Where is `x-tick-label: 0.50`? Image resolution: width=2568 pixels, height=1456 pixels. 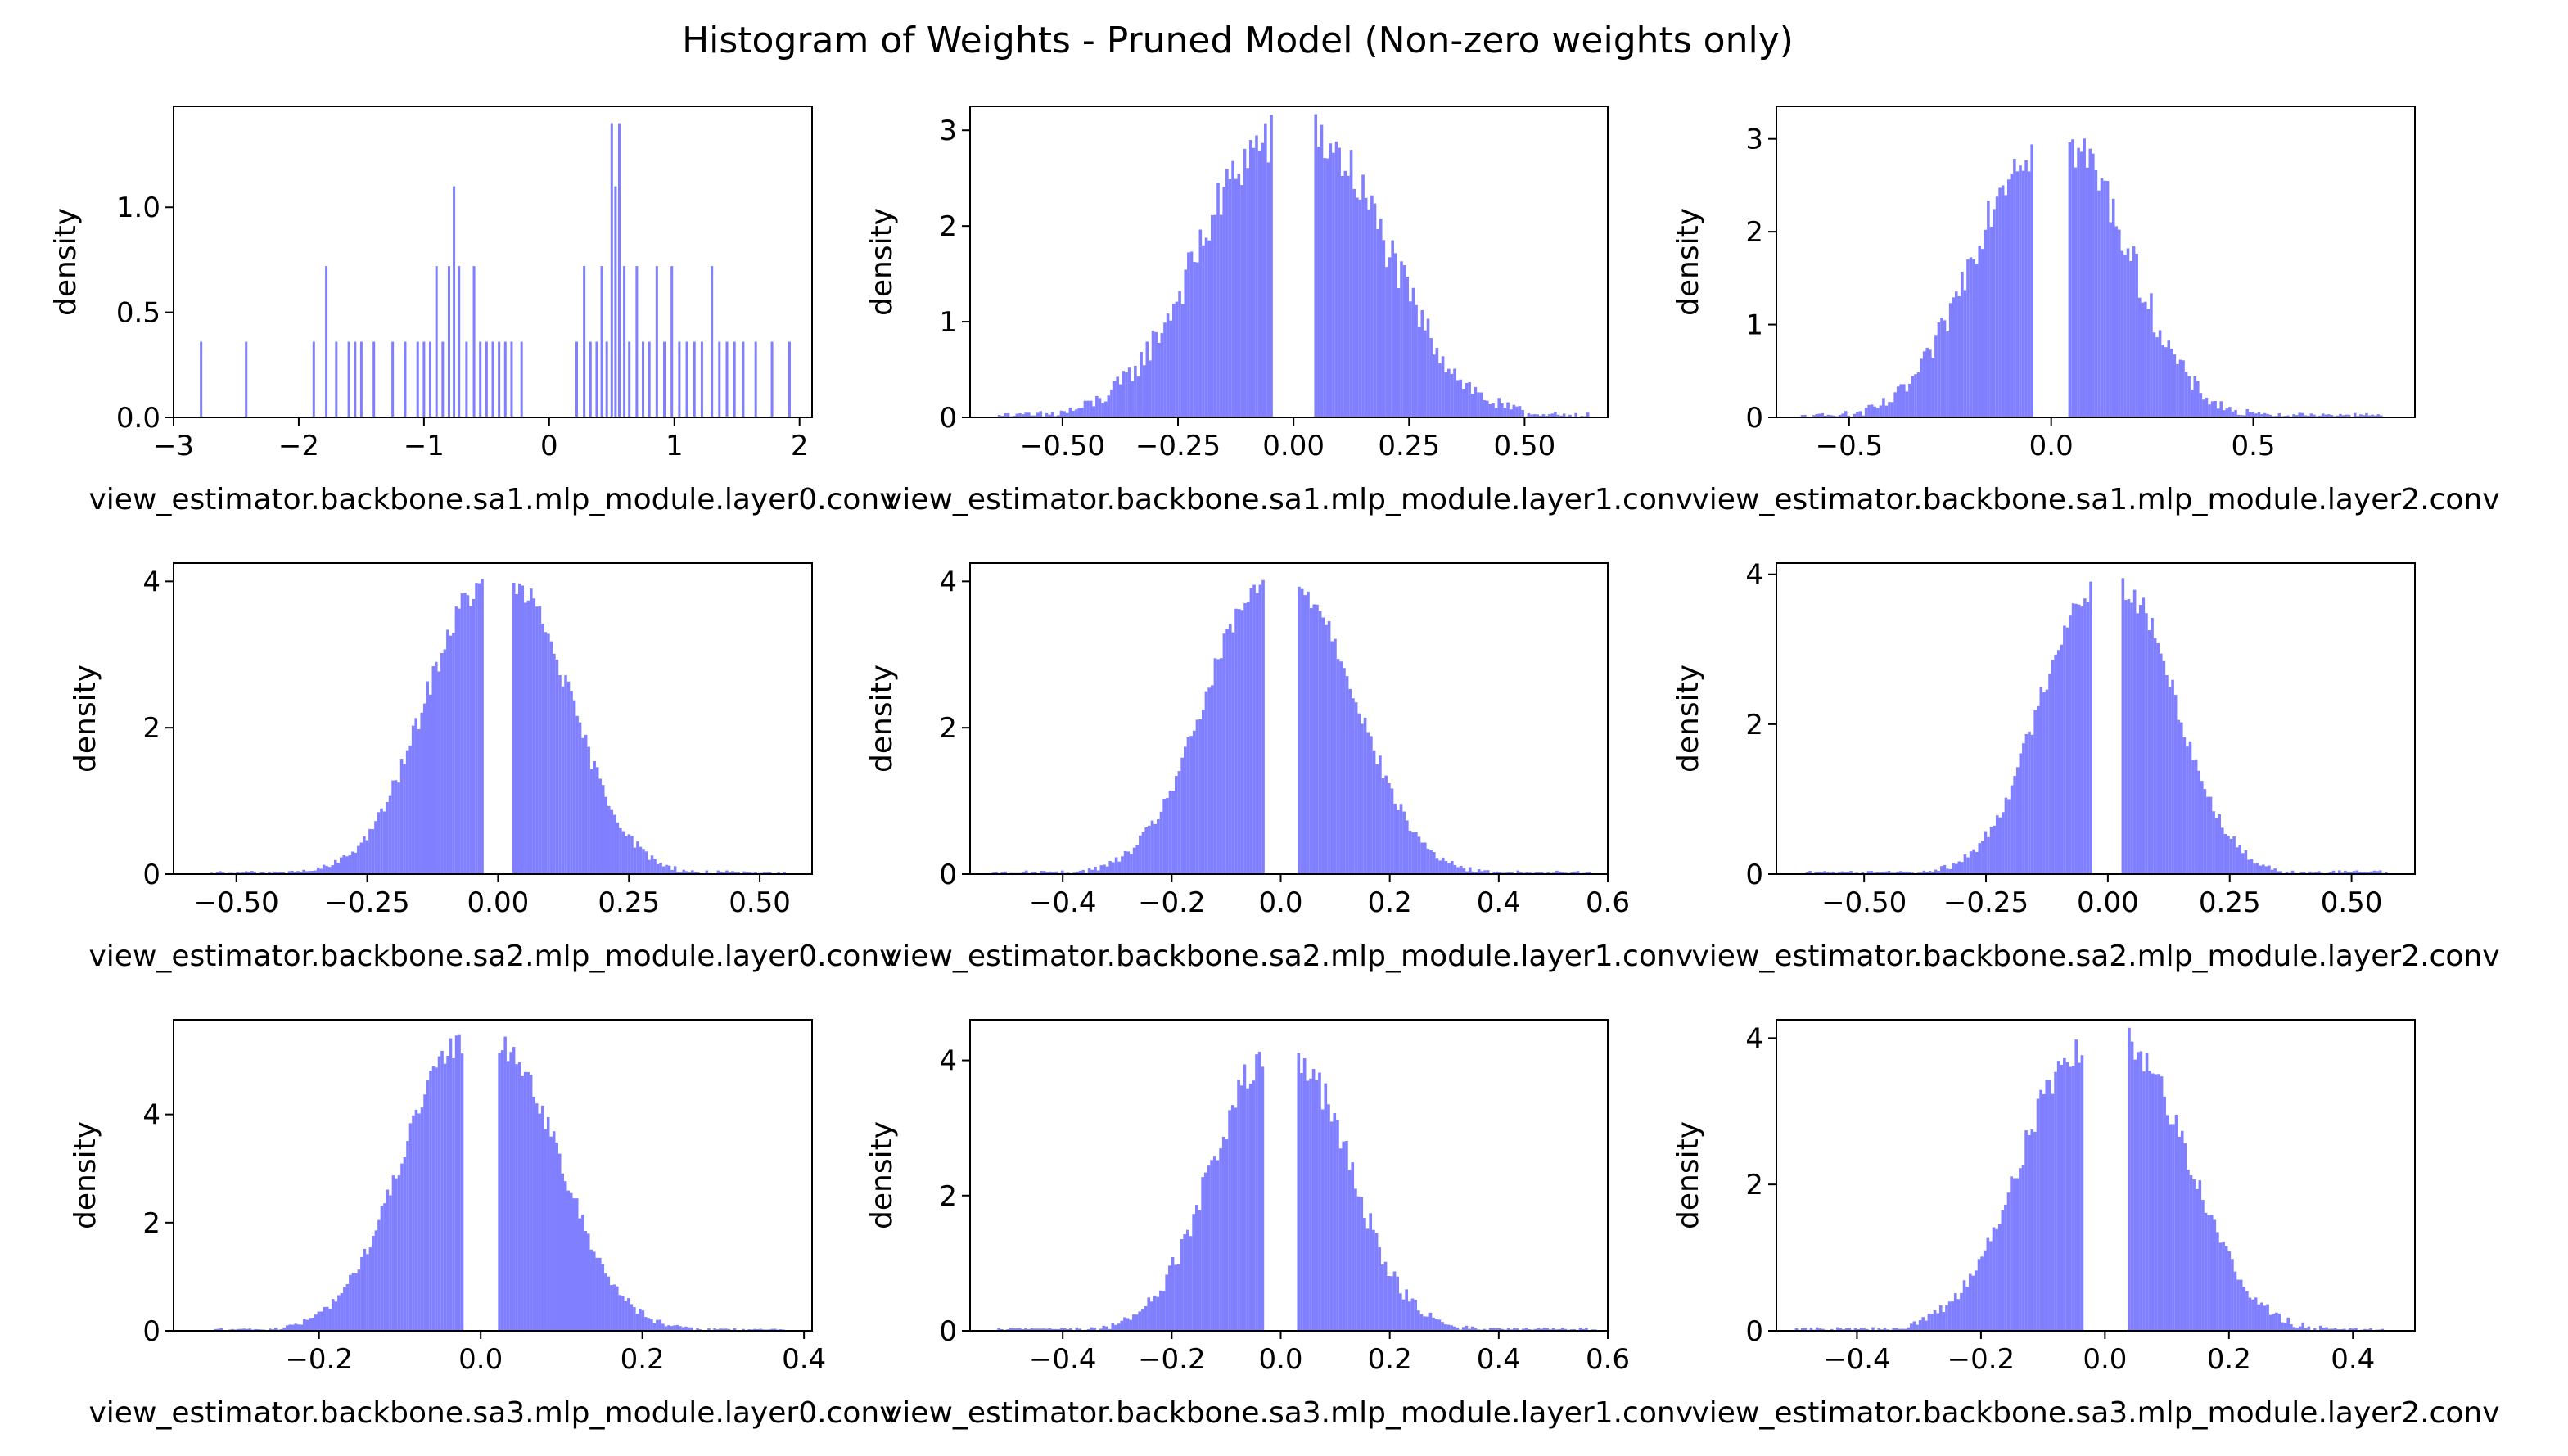
x-tick-label: 0.50 is located at coordinates (2352, 902).